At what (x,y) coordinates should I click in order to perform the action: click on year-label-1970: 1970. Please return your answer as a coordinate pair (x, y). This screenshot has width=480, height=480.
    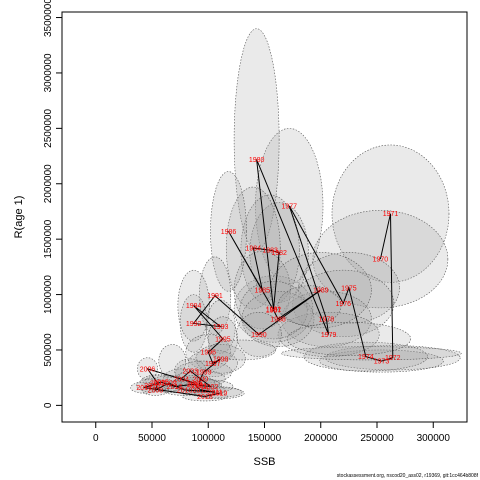
    Looking at the image, I should click on (381, 260).